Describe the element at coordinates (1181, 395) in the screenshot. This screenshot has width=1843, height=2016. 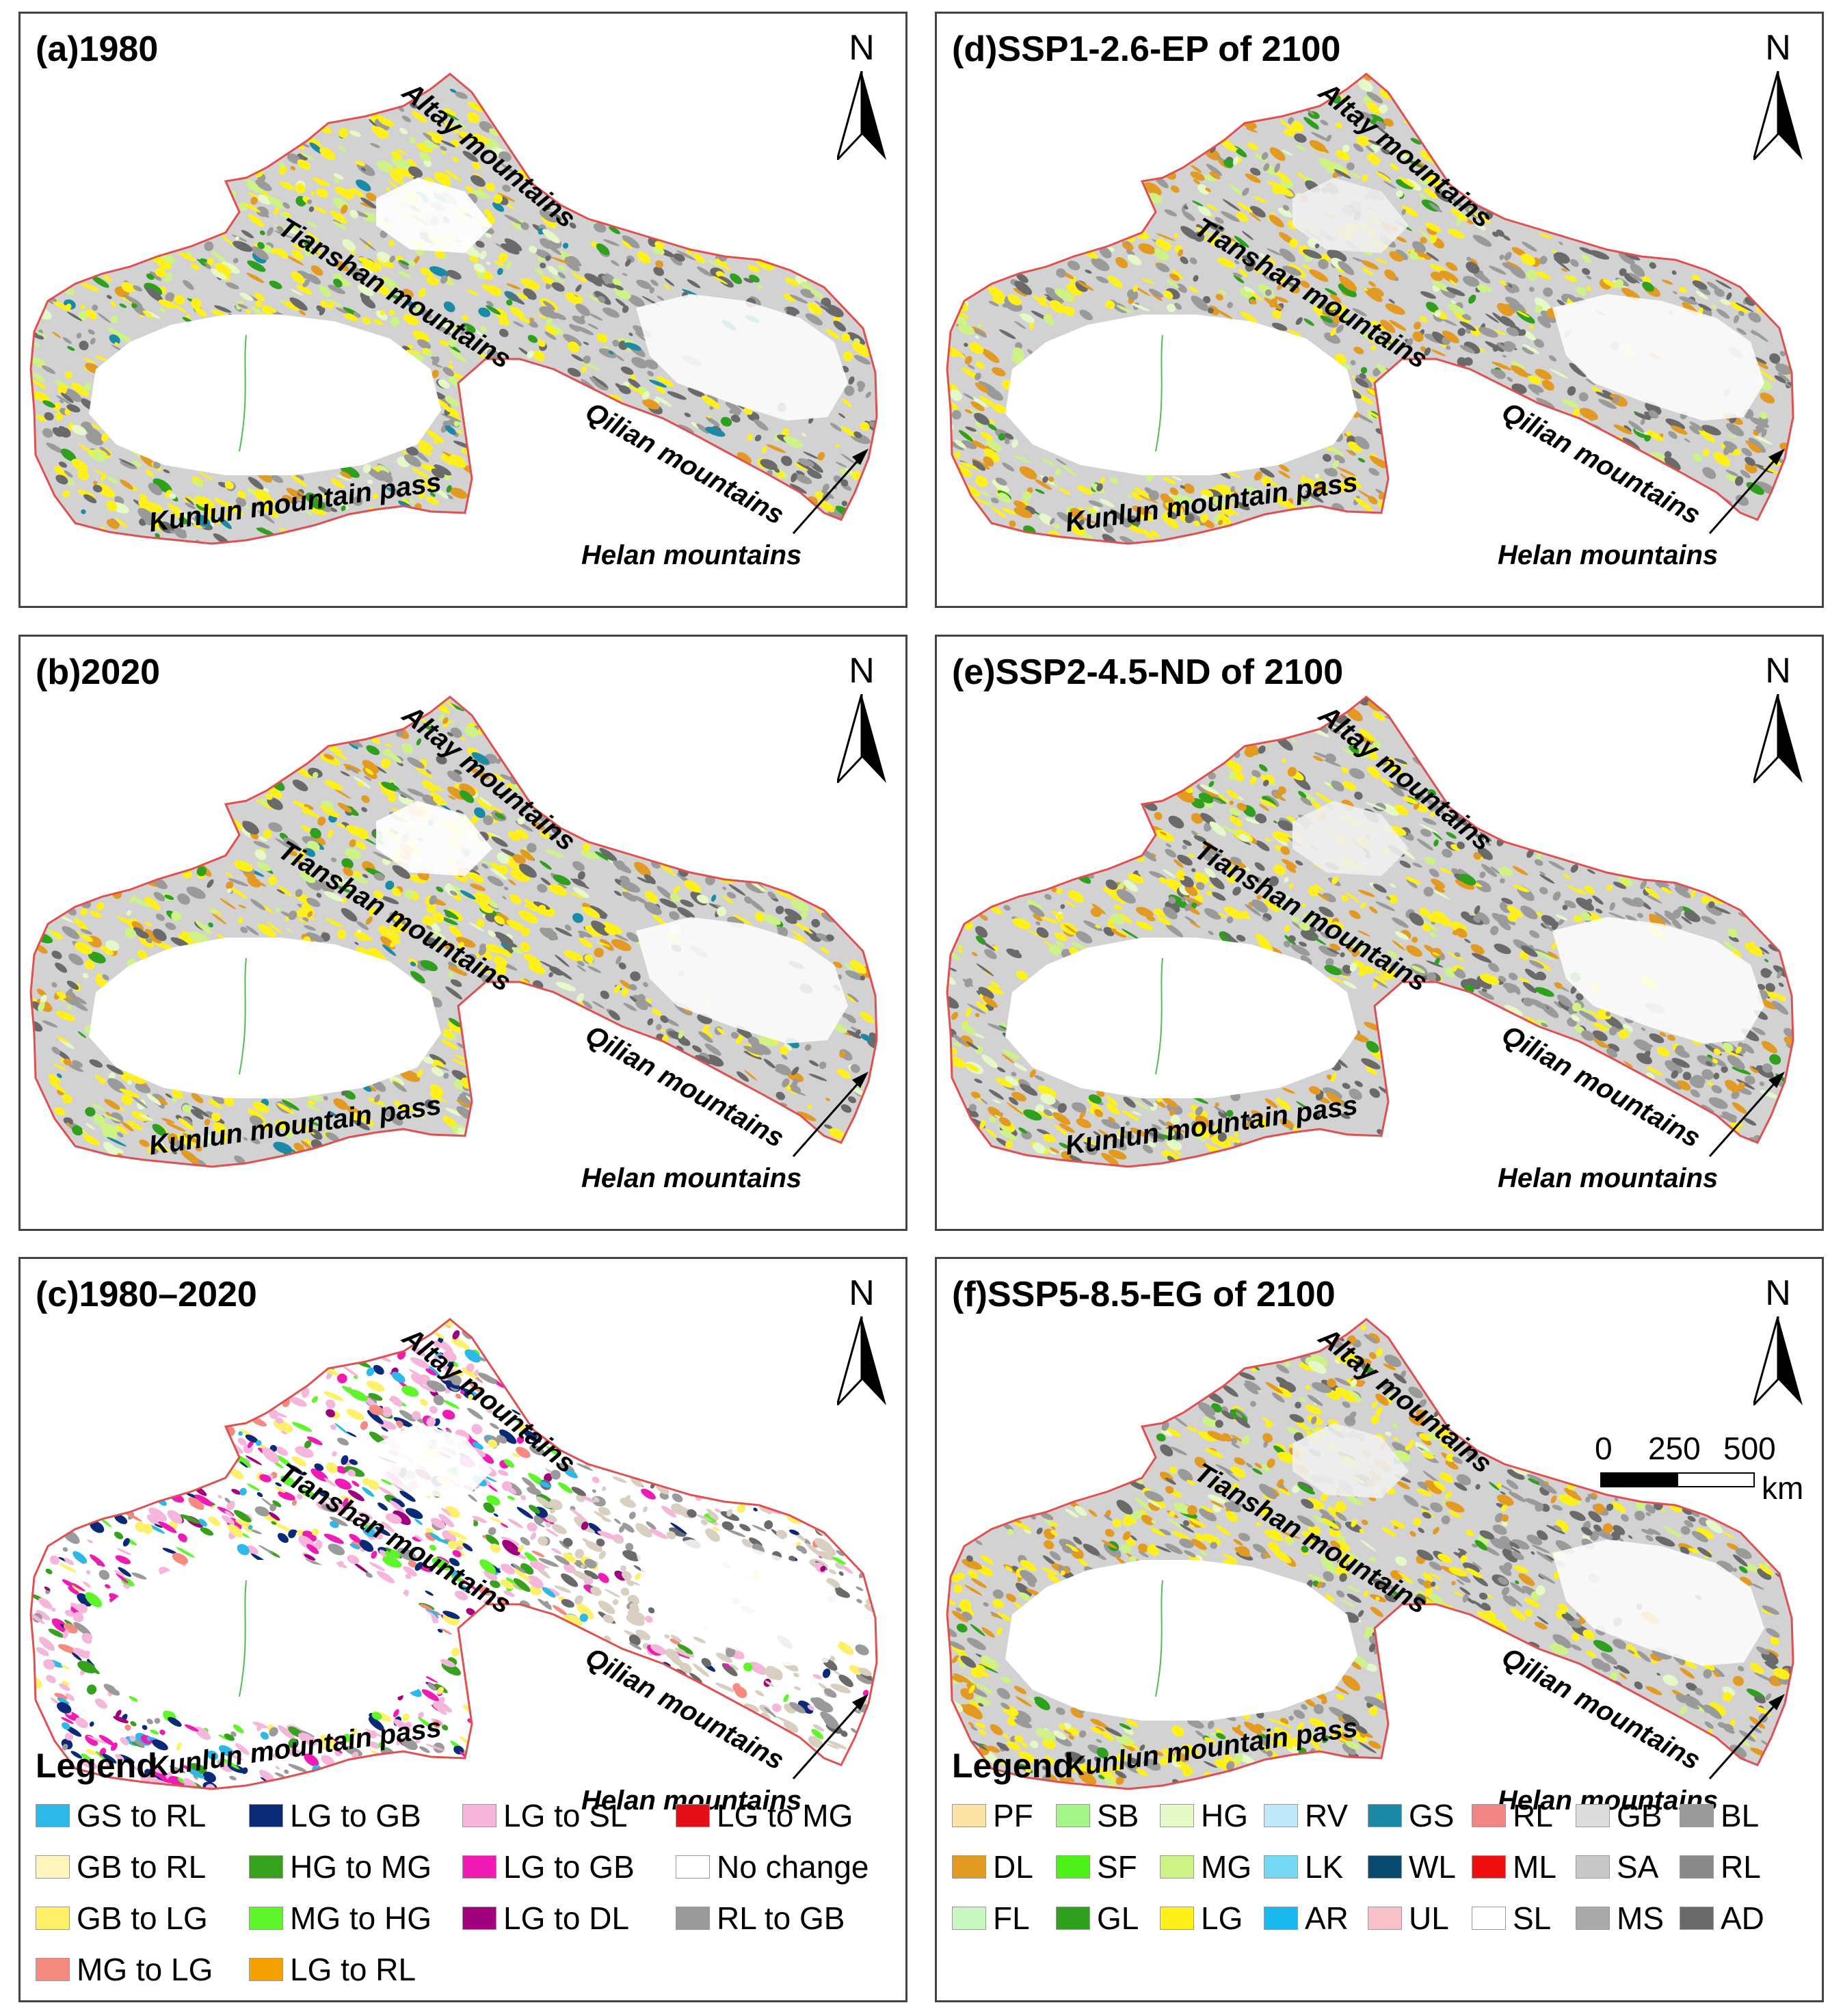
I see `tarim-basin` at that location.